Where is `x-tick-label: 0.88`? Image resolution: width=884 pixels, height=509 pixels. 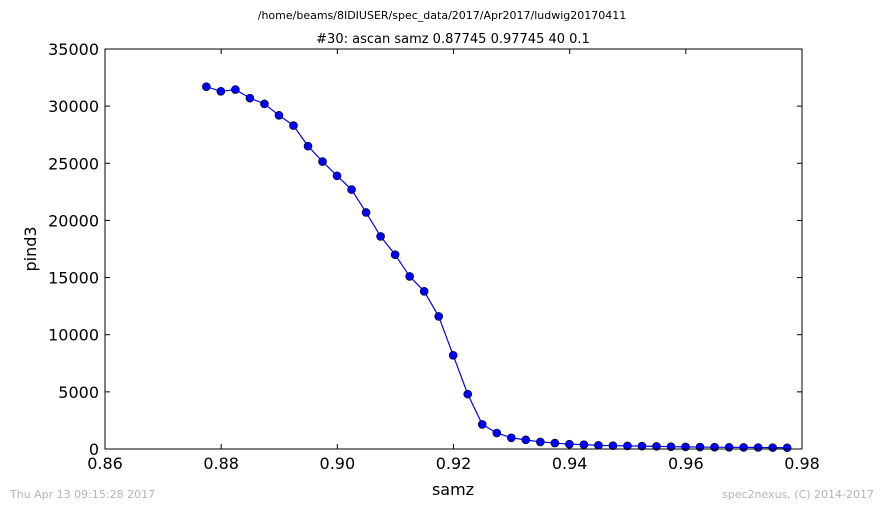 x-tick-label: 0.88 is located at coordinates (221, 463).